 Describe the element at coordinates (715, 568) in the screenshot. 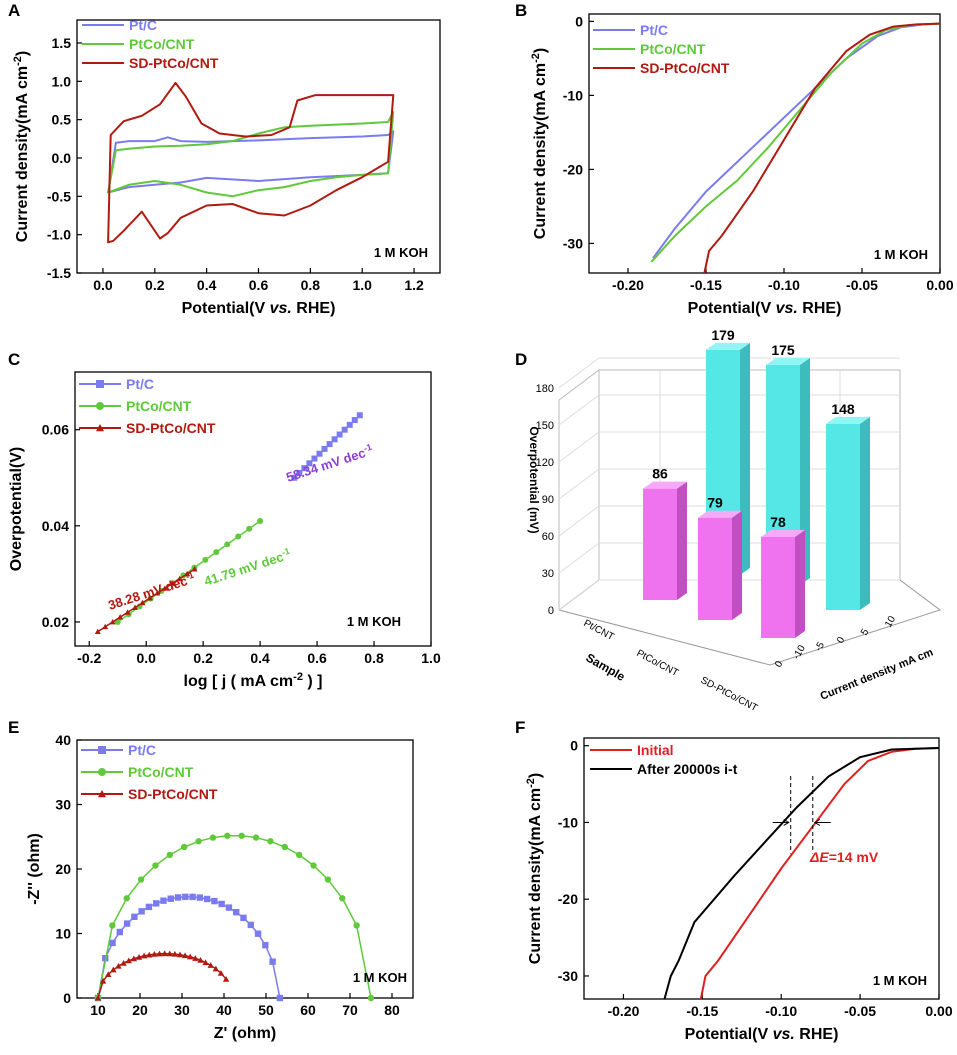

I see `bar-front-PtCo/CNT` at that location.